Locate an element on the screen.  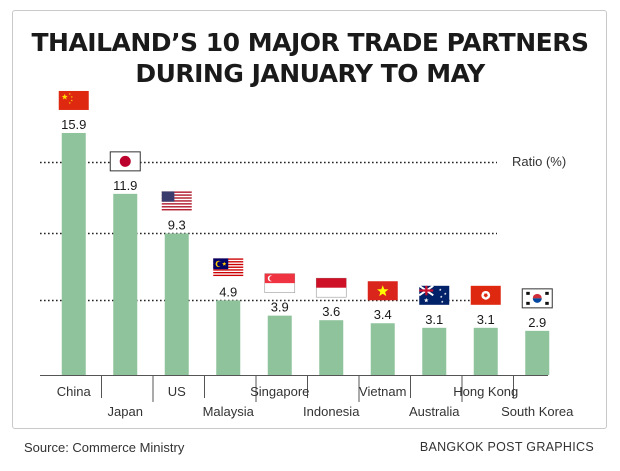
value-label: 3.6 is located at coordinates (331, 311).